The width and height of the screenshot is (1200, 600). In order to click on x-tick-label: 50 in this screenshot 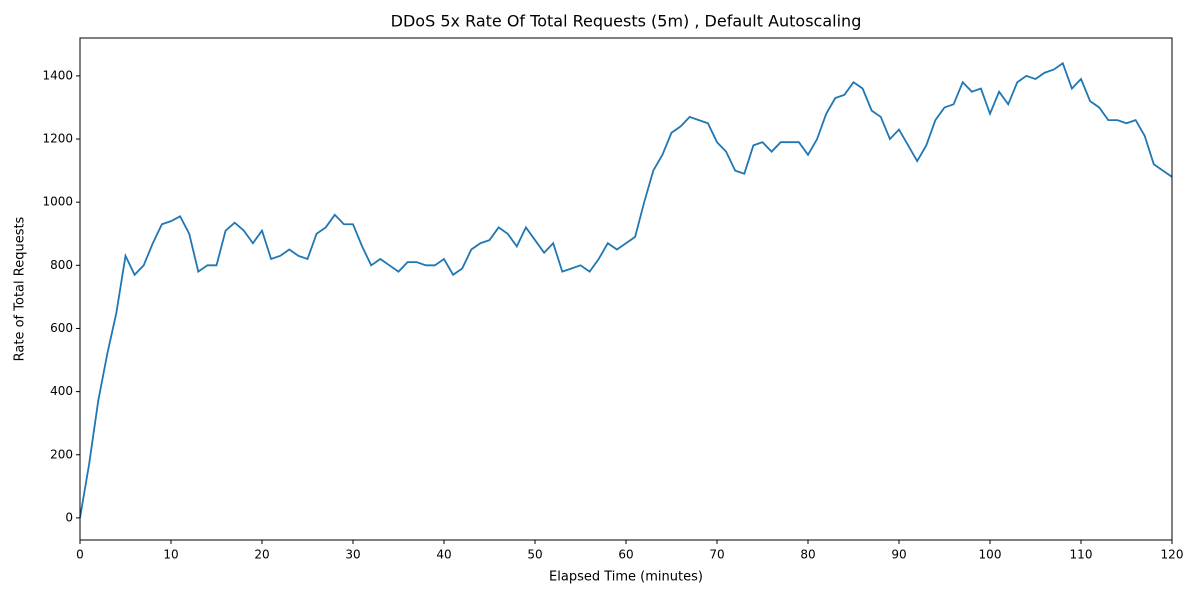, I will do `click(534, 555)`.